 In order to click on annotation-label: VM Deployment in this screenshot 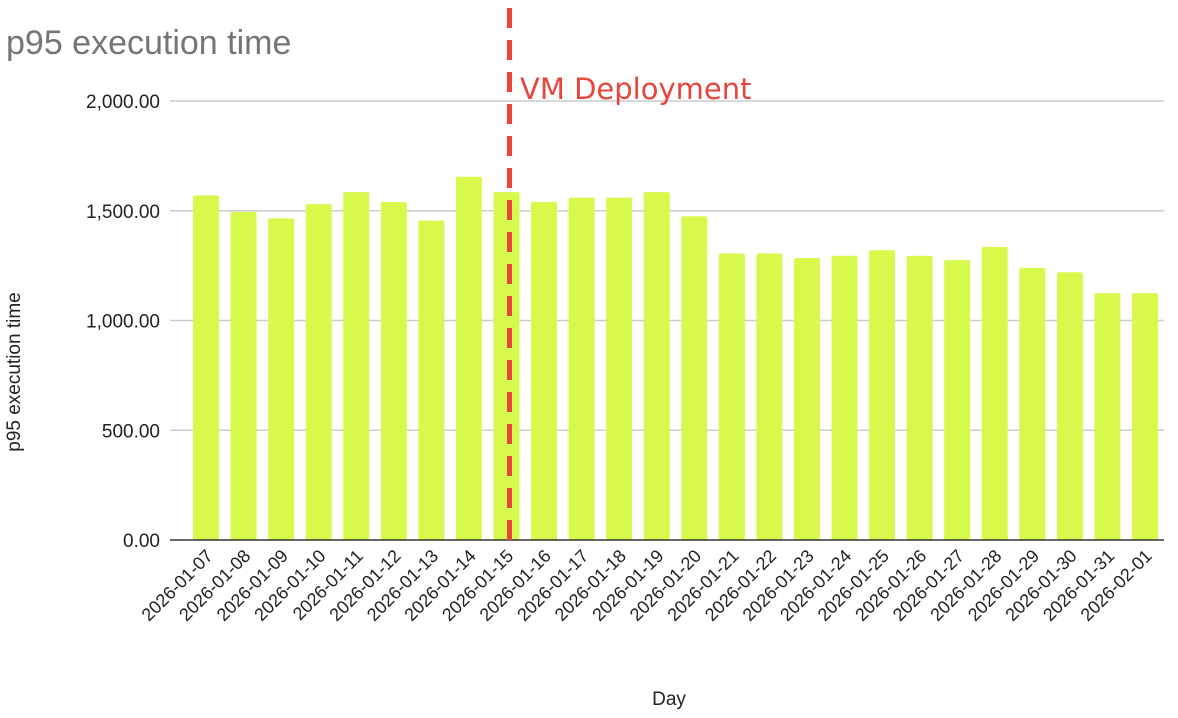, I will do `click(635, 89)`.